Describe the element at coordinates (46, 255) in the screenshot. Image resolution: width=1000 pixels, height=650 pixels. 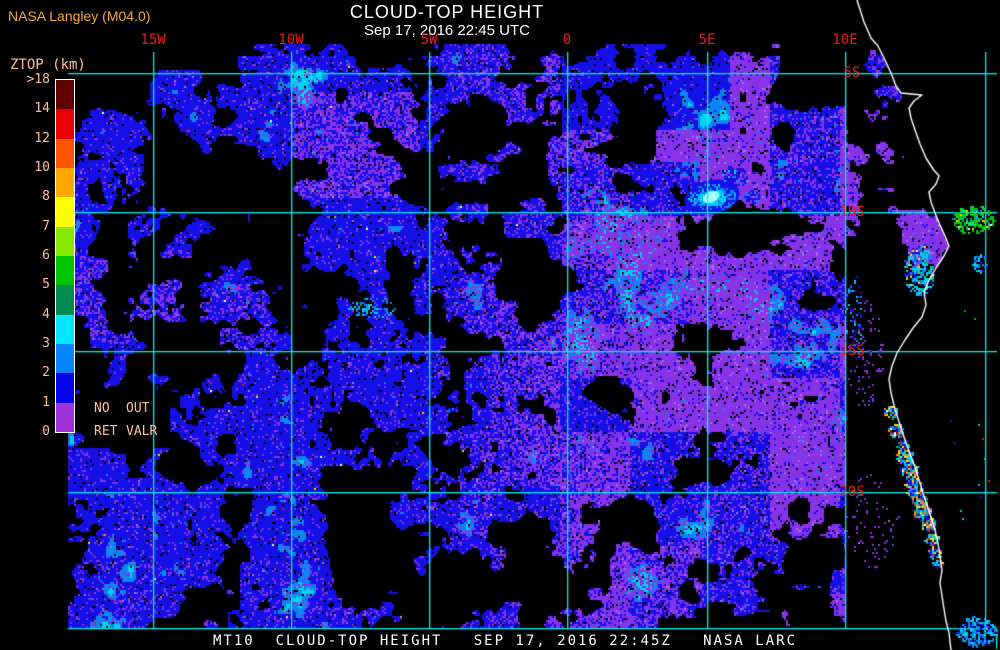
I see `colorbar-tick-6: 6` at that location.